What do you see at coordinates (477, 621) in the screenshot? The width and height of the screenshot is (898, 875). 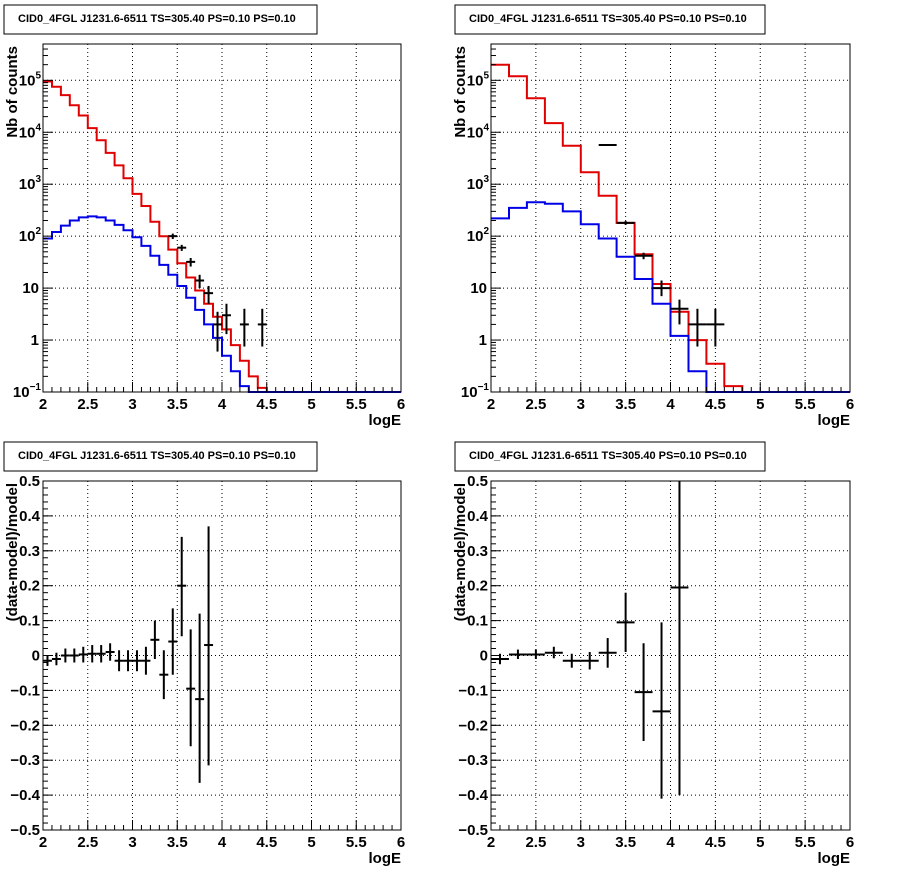 I see `y-tick-label: 0.1` at bounding box center [477, 621].